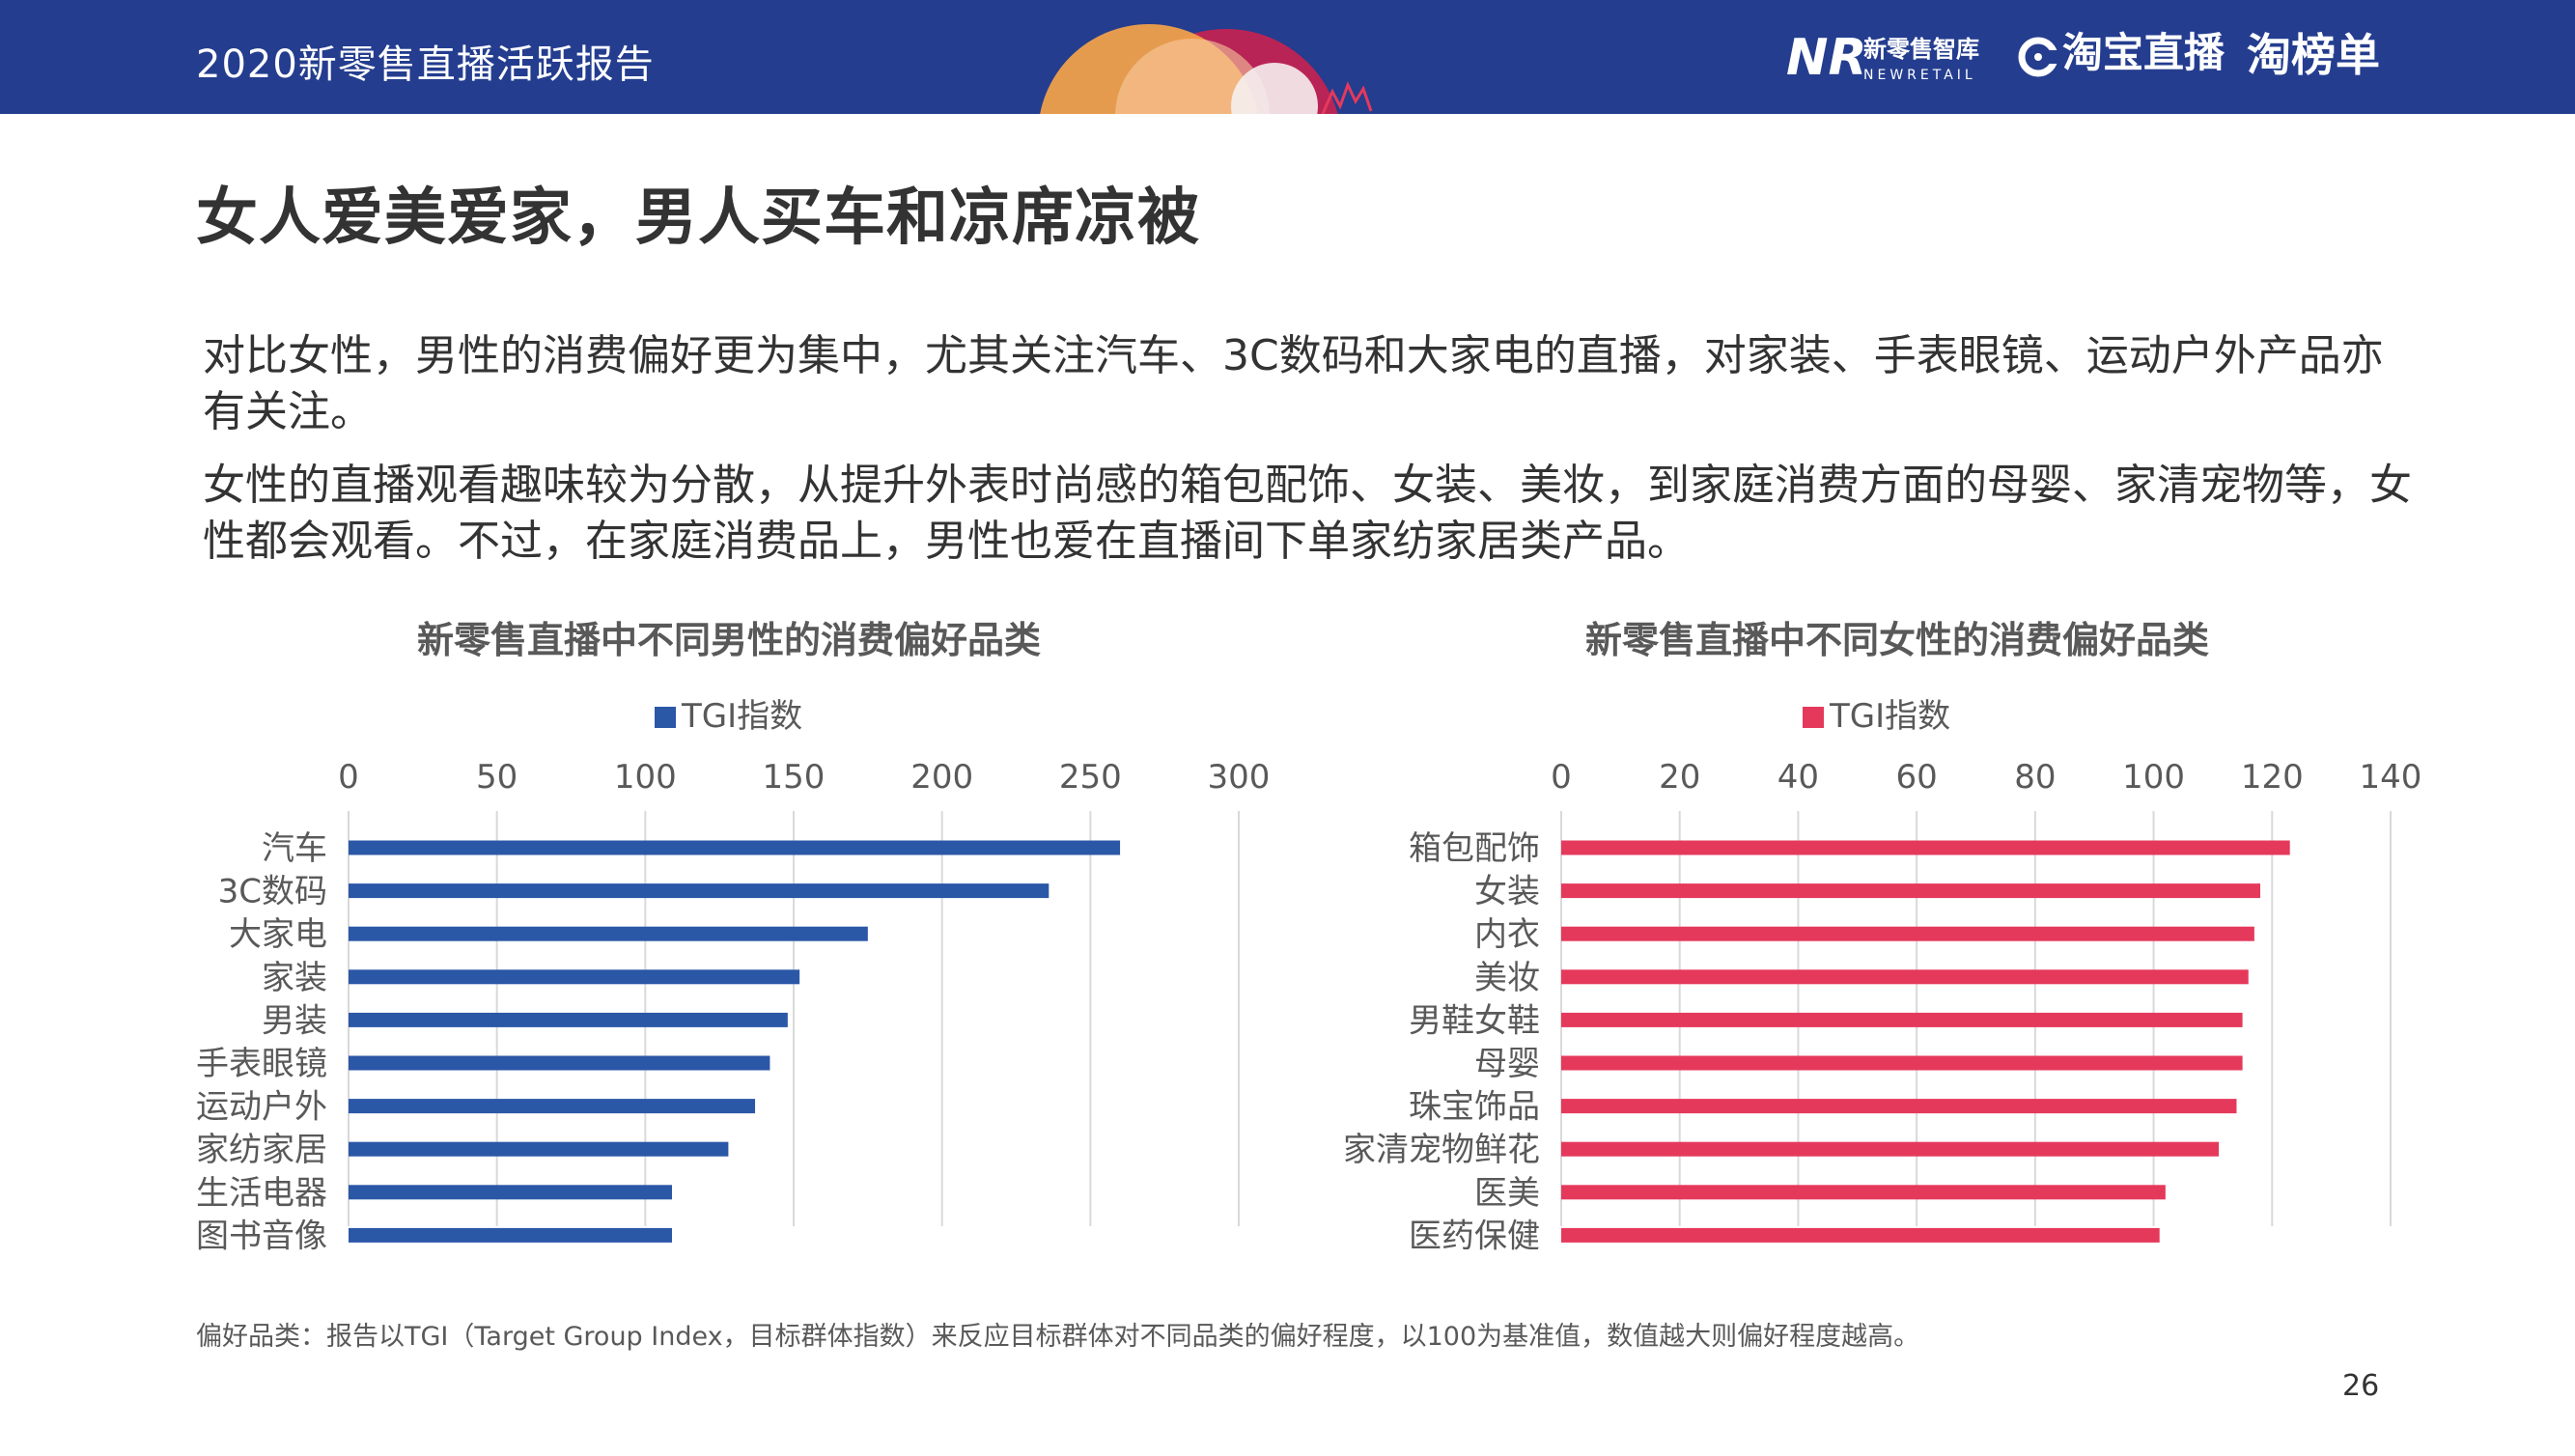  What do you see at coordinates (261, 1193) in the screenshot?
I see `category-label: 生活电器` at bounding box center [261, 1193].